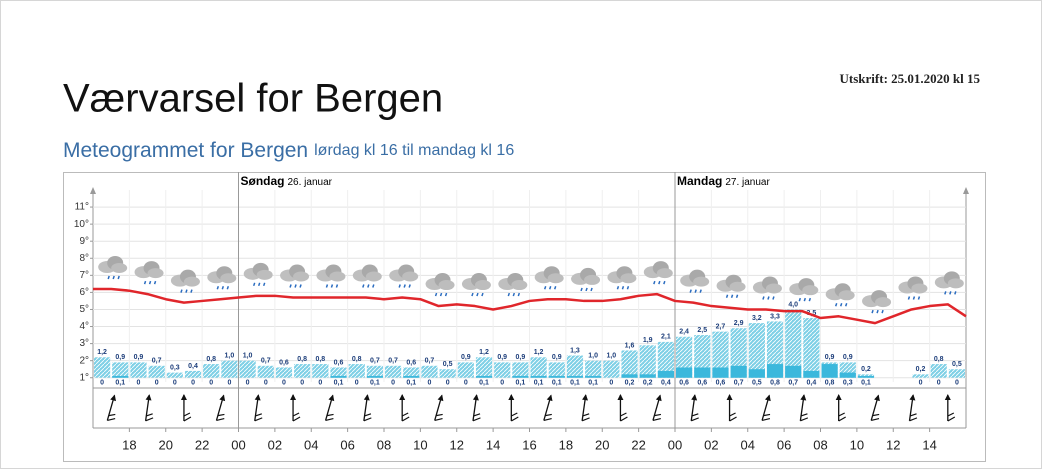 This screenshot has width=1042, height=469. What do you see at coordinates (721, 326) in the screenshot?
I see `precip-max-label: 2,7` at bounding box center [721, 326].